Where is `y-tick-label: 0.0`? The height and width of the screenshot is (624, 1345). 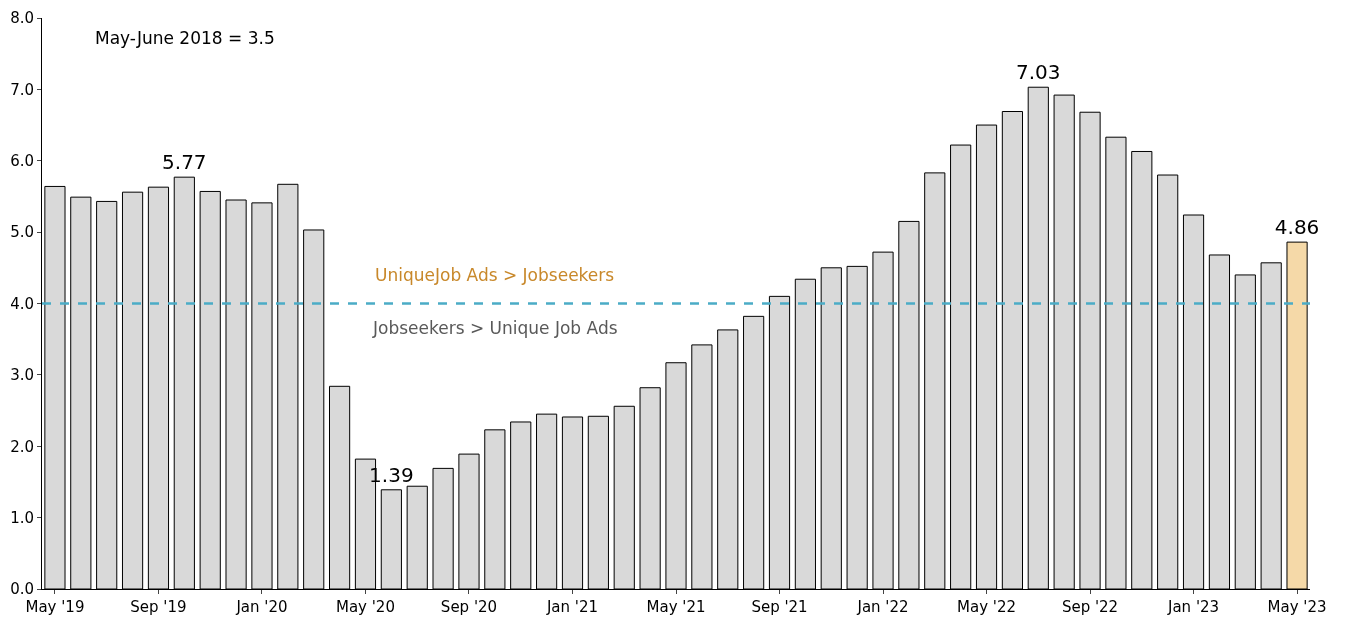 y-tick-label: 0.0 is located at coordinates (22, 589).